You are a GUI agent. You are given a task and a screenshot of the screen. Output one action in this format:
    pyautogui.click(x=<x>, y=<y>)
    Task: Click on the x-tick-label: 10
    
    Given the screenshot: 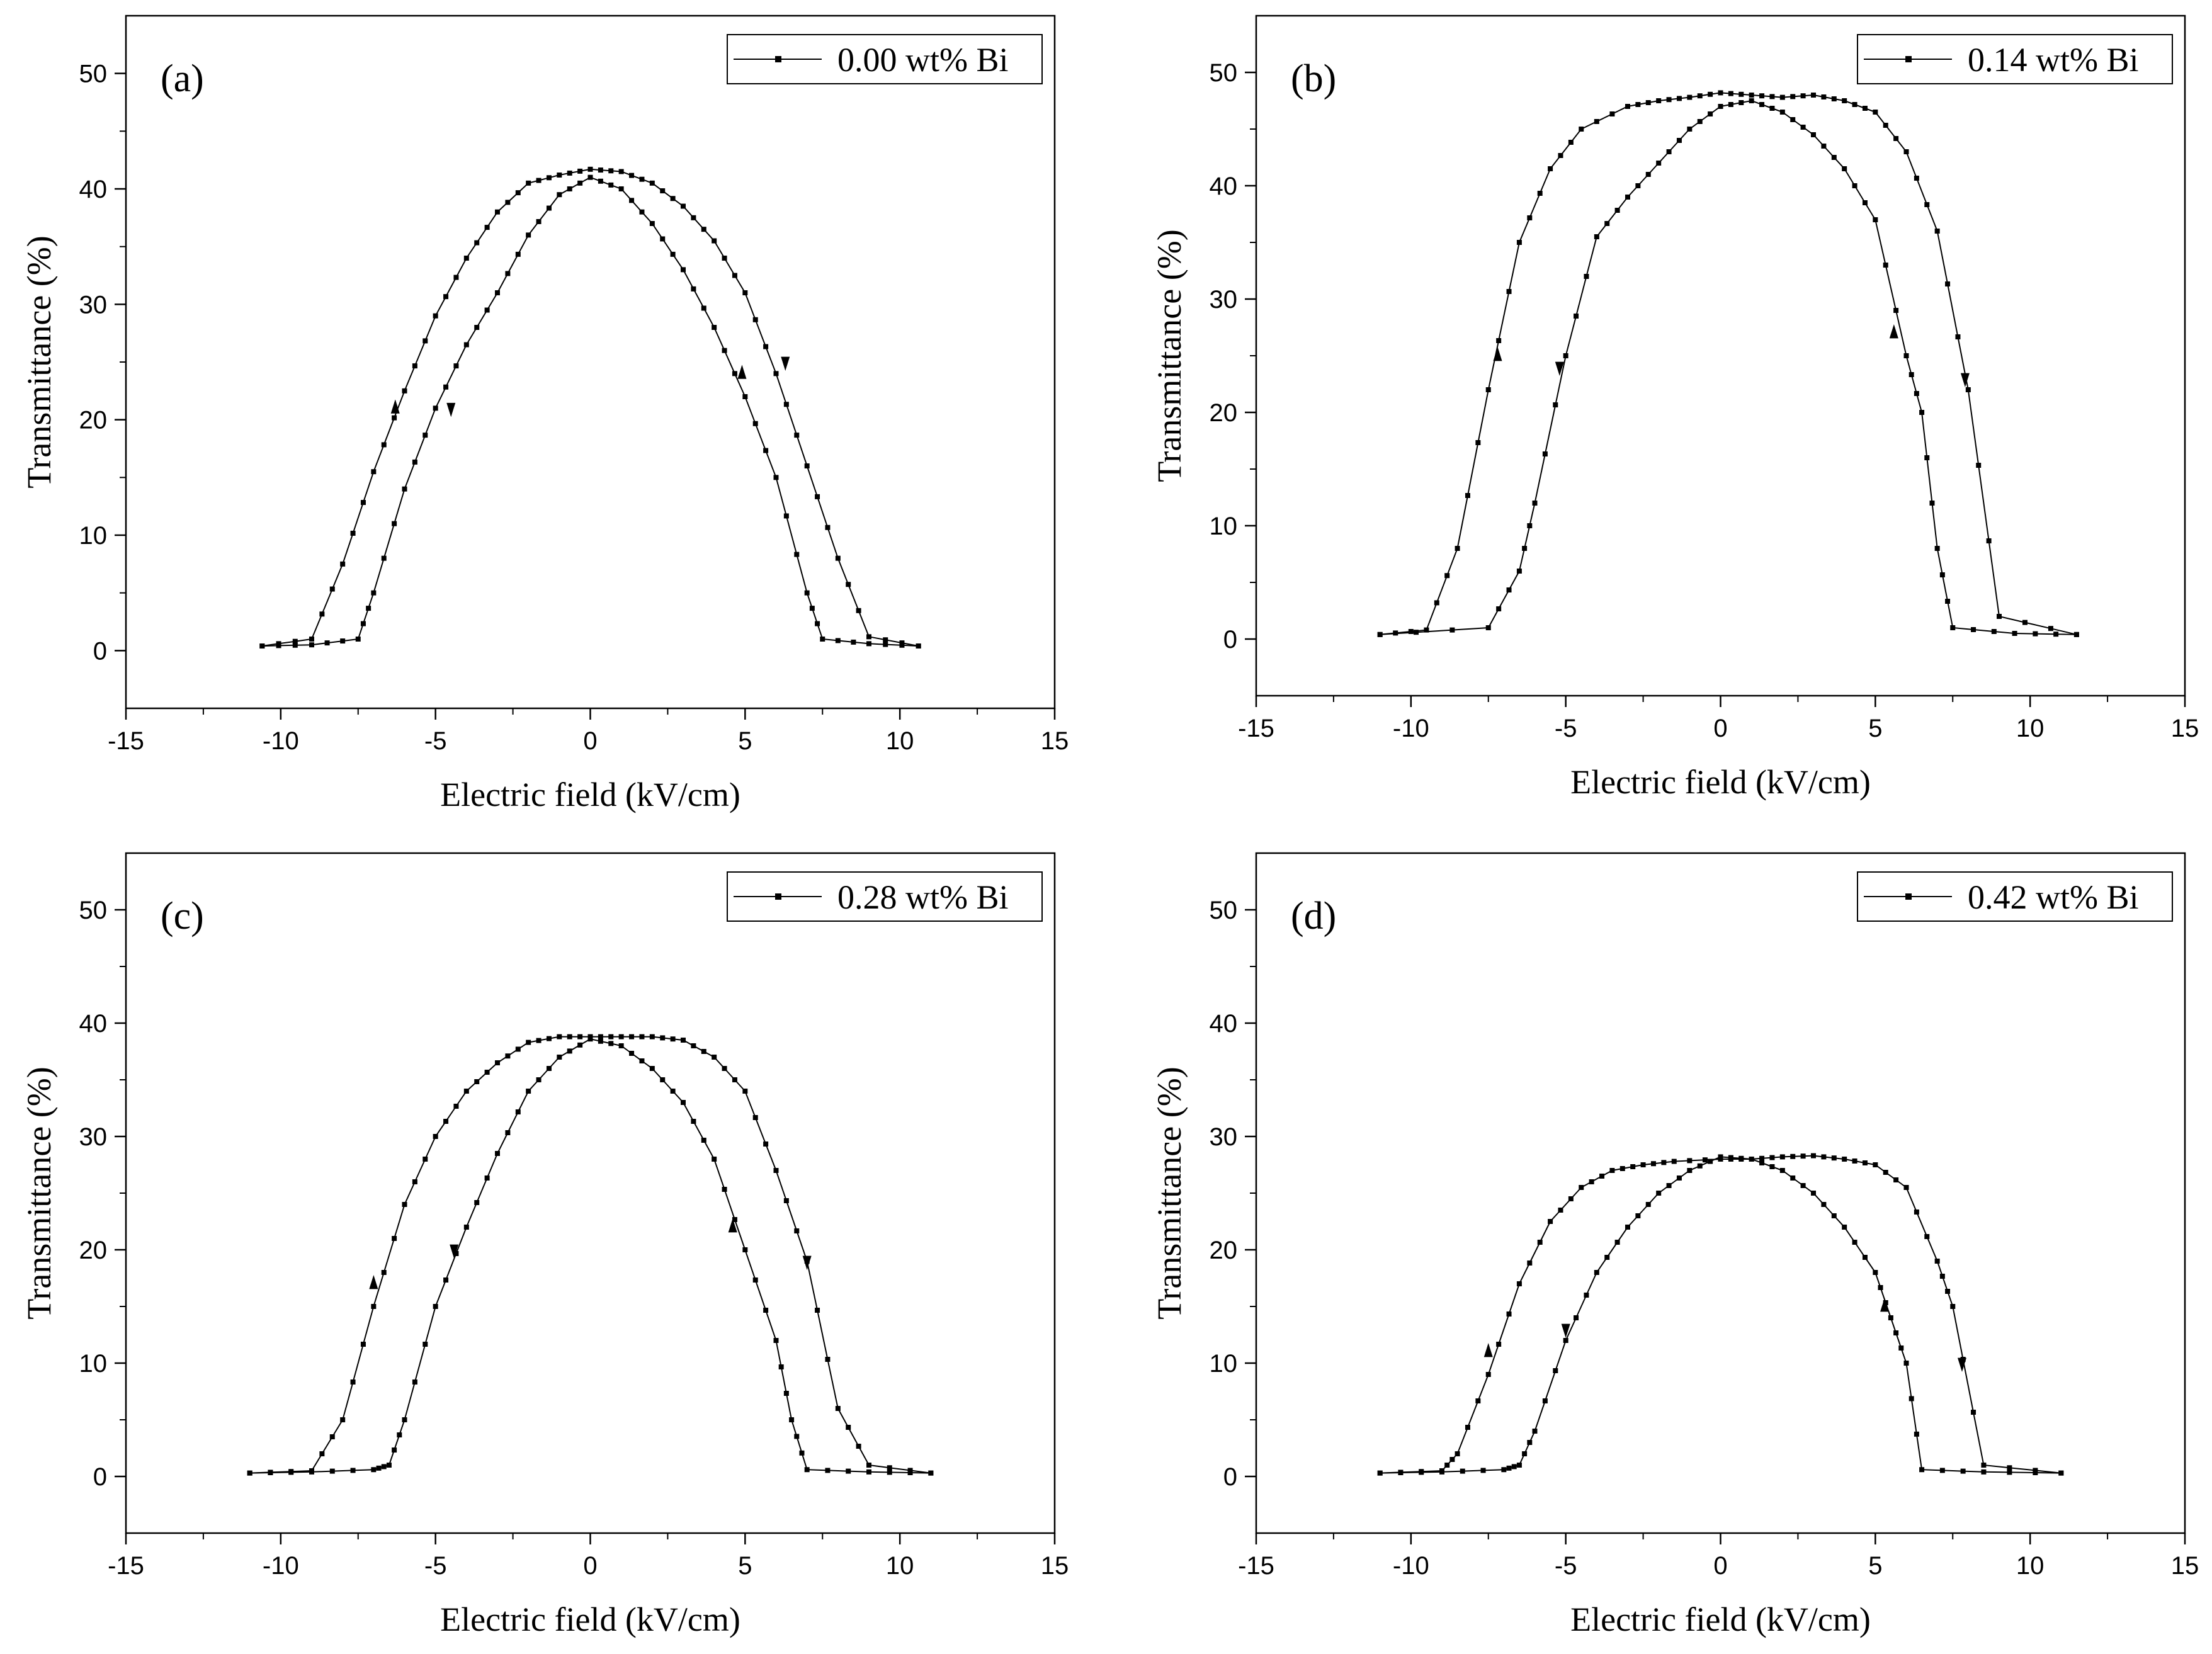 What is the action you would take?
    pyautogui.click(x=2030, y=728)
    